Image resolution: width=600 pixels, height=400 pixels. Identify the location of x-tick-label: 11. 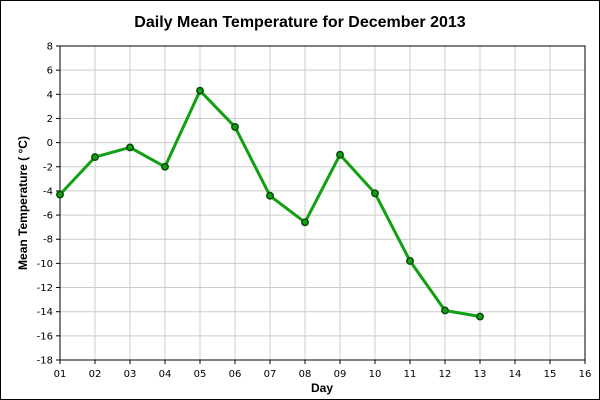
(410, 374).